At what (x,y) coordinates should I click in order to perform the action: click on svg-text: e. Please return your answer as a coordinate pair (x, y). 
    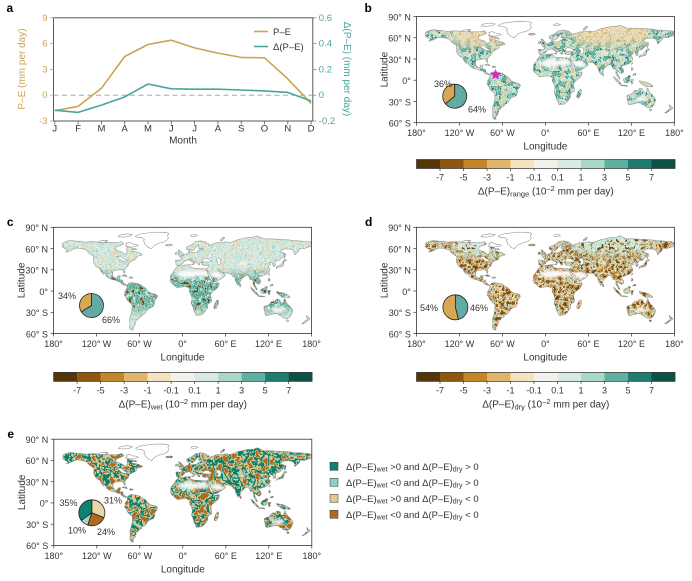
    Looking at the image, I should click on (10, 434).